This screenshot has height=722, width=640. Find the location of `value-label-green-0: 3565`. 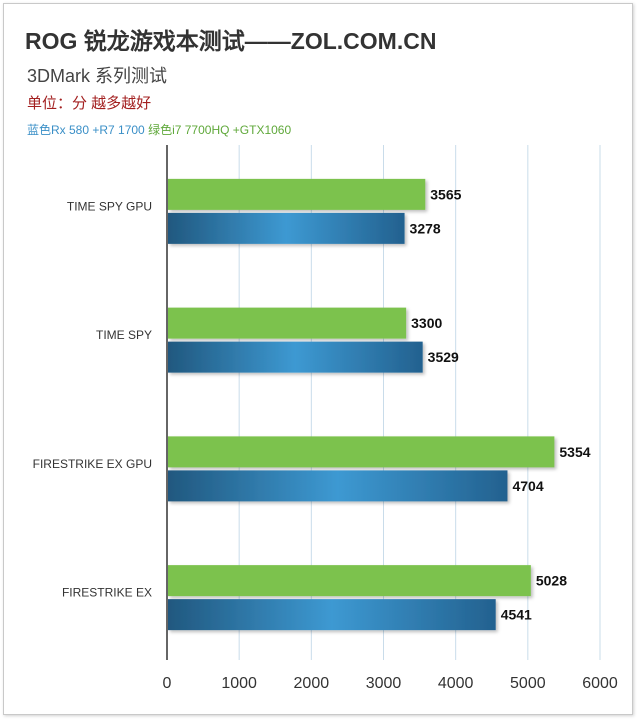

value-label-green-0: 3565 is located at coordinates (445, 194).